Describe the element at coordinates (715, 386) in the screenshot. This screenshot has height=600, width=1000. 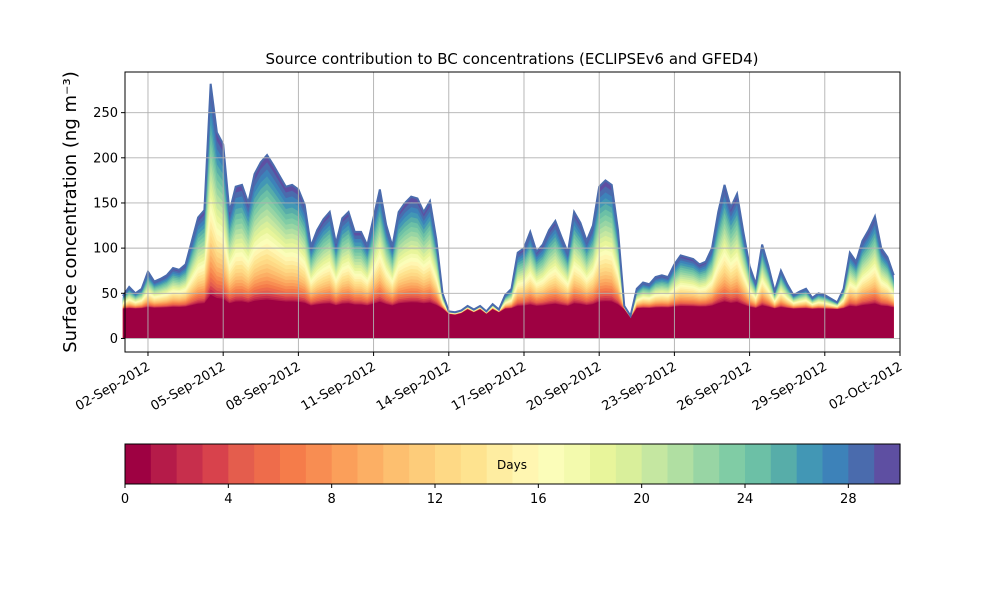
I see `x-tick-label: 26-Sep-2012` at that location.